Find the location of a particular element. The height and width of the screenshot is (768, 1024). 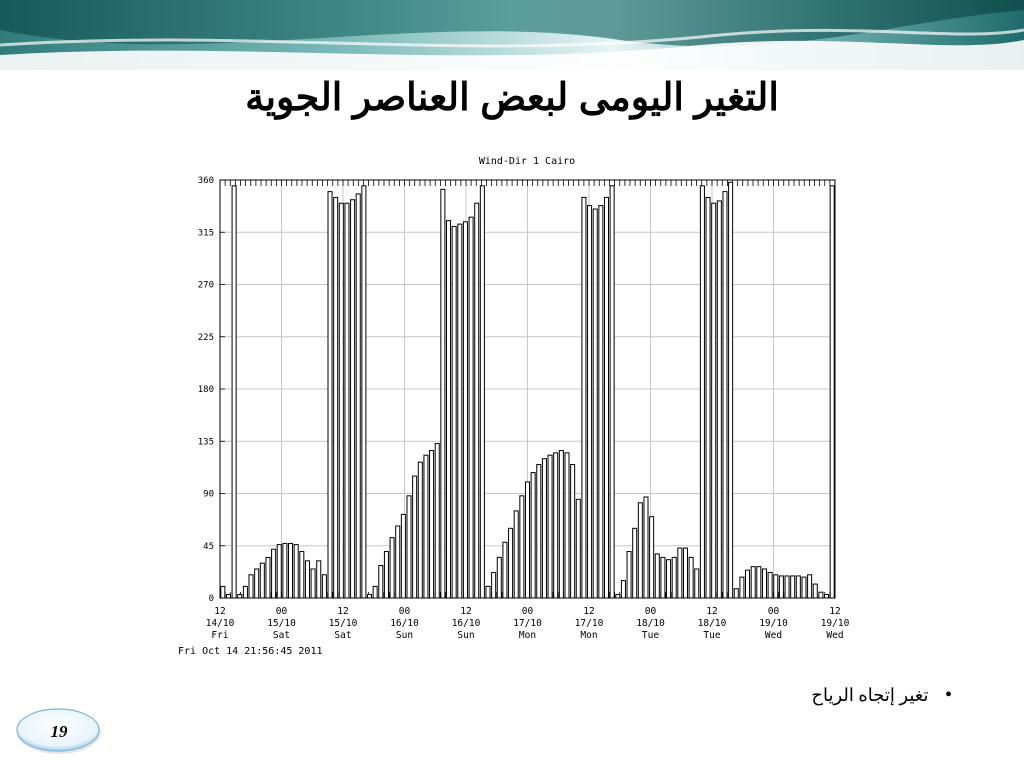

page-number-badge: 19 is located at coordinates (59, 731).